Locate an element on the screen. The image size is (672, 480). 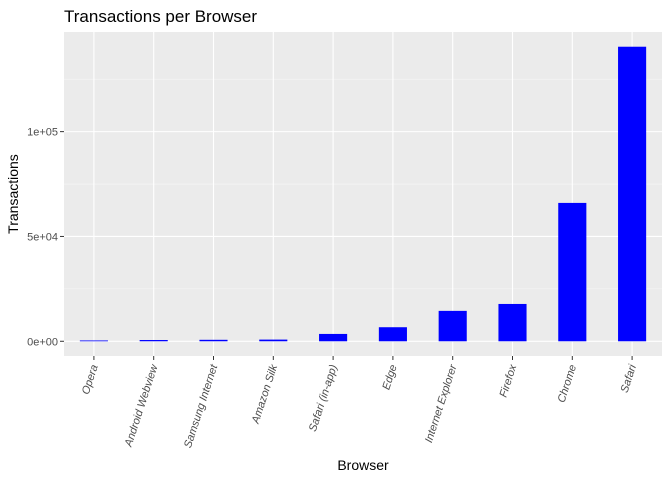
y-tick-label: 0e+00 is located at coordinates (42, 342).